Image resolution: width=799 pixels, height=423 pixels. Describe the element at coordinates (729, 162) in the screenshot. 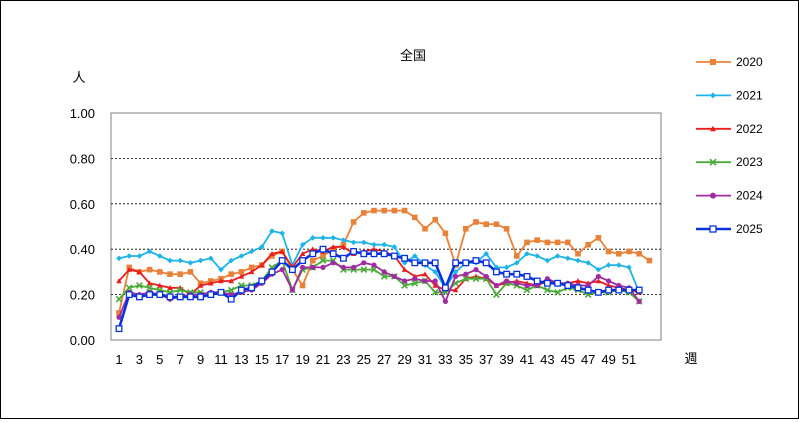

I see `legend-entry: 2023` at that location.